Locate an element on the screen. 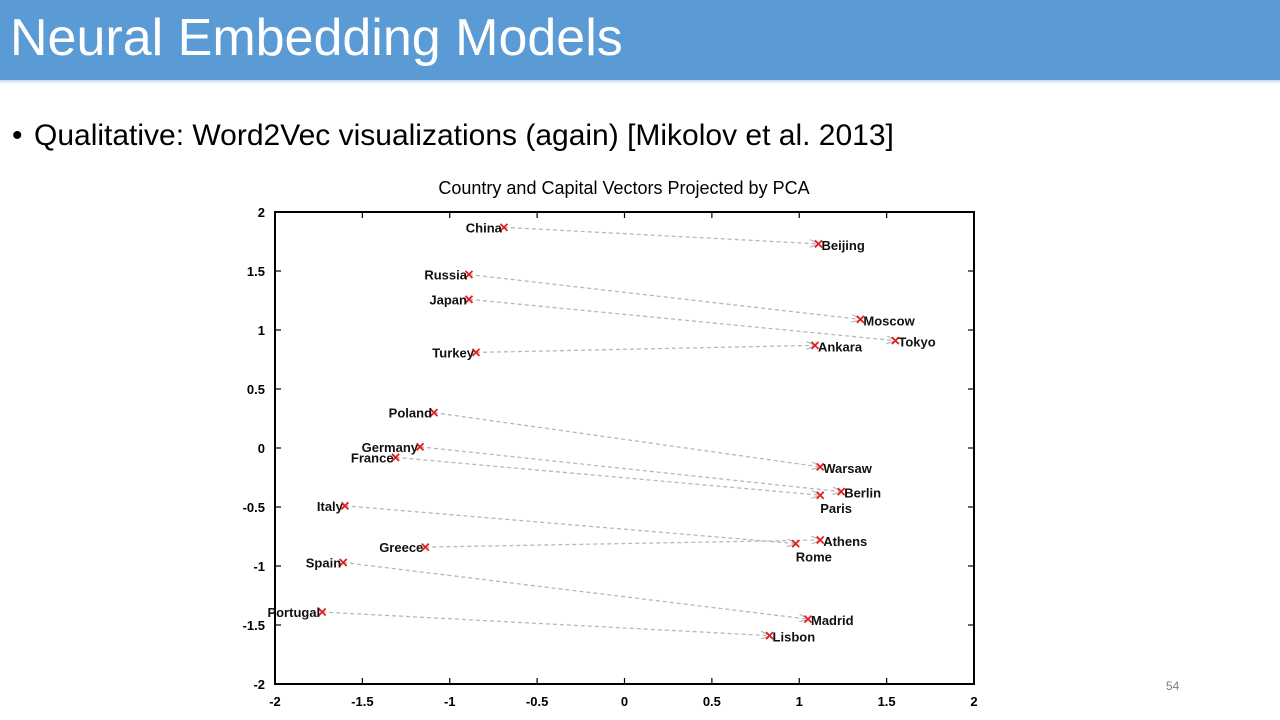  label-italy: Italy is located at coordinates (330, 506).